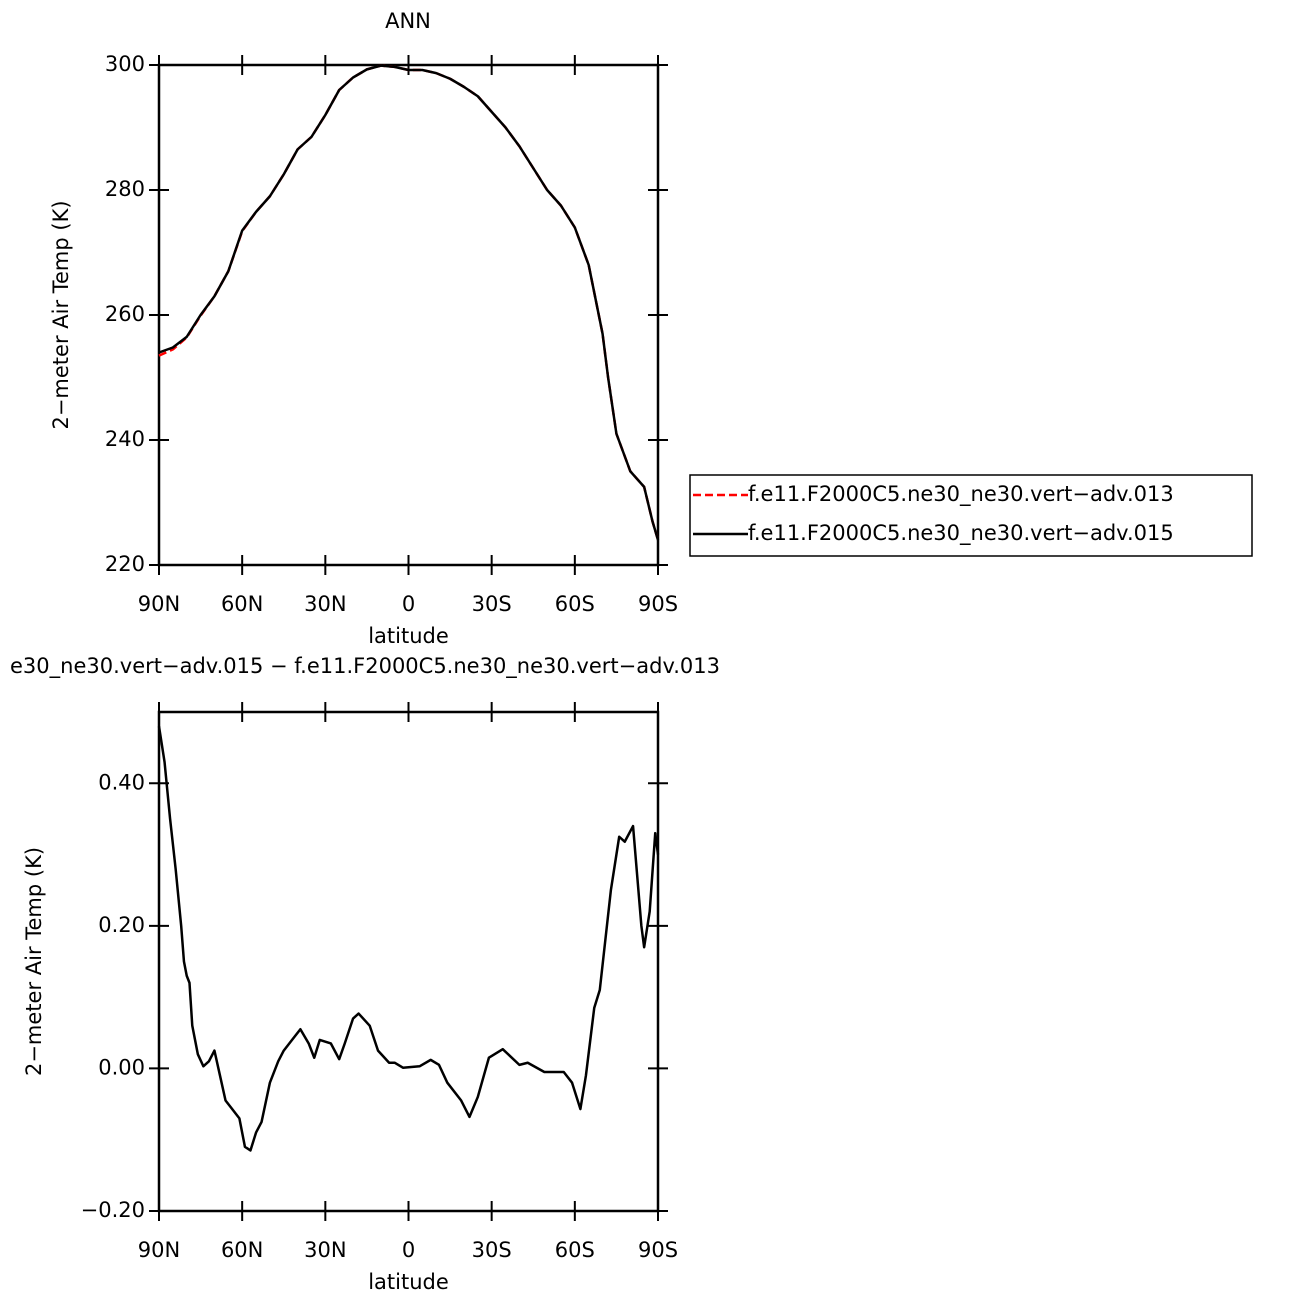 The height and width of the screenshot is (1303, 1302). Describe the element at coordinates (961, 533) in the screenshot. I see `legend-label: f.e11.F2000C5.ne30_ne30.vert−adv.015` at that location.